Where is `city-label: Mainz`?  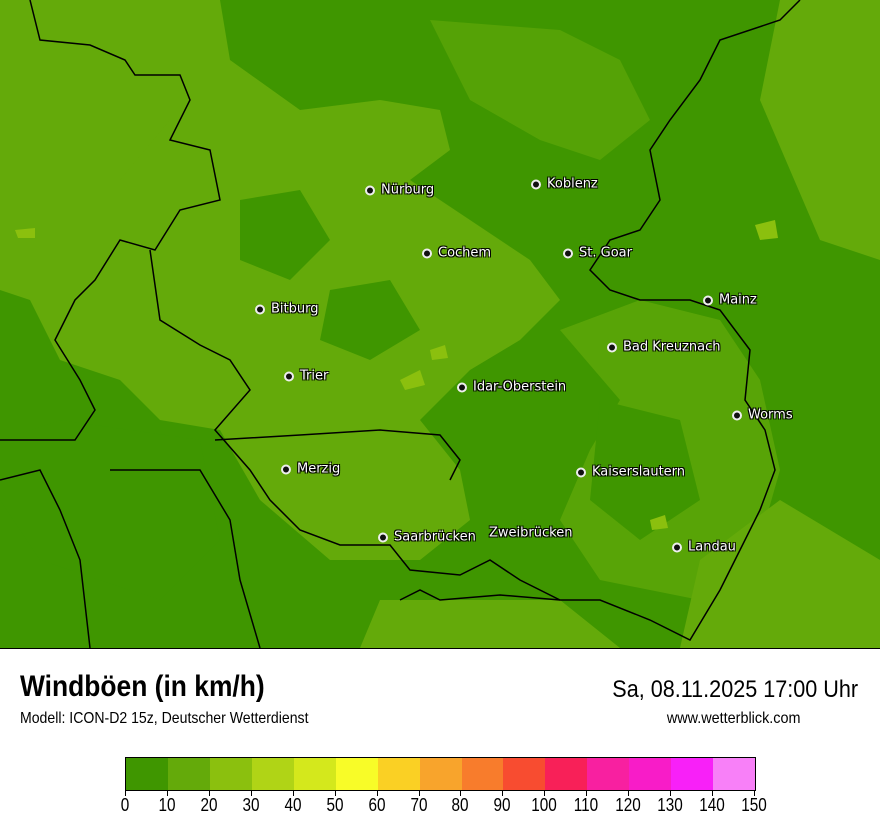 city-label: Mainz is located at coordinates (738, 300).